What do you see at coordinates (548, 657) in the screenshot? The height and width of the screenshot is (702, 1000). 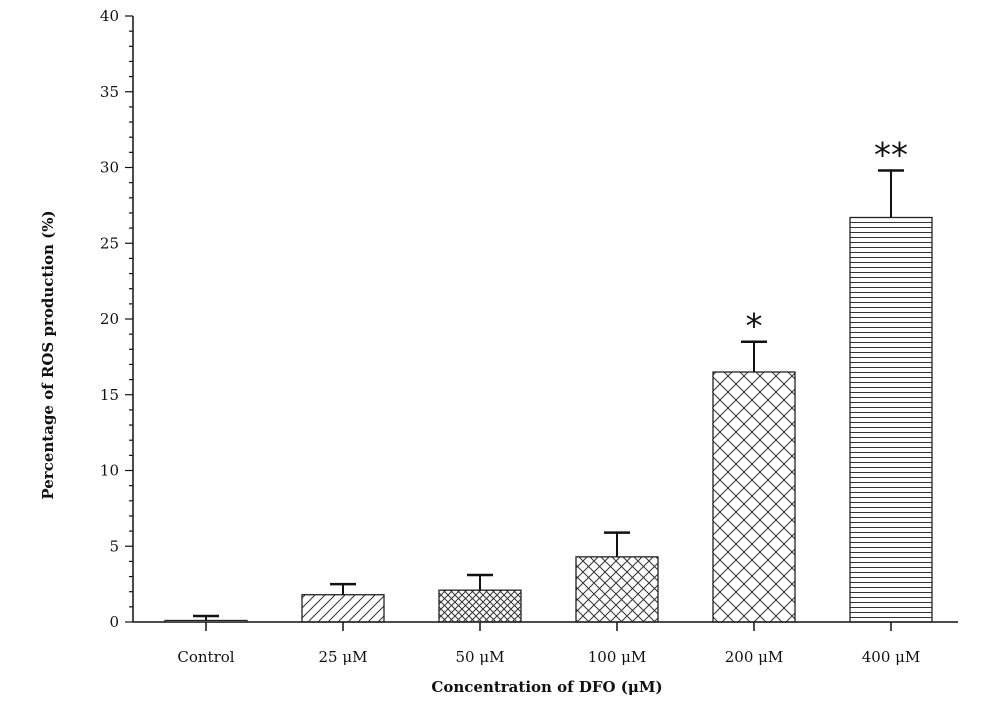 I see `x-tick-labels: Control 25 μM 50 μM 100 μM 200 μM 400 μM` at bounding box center [548, 657].